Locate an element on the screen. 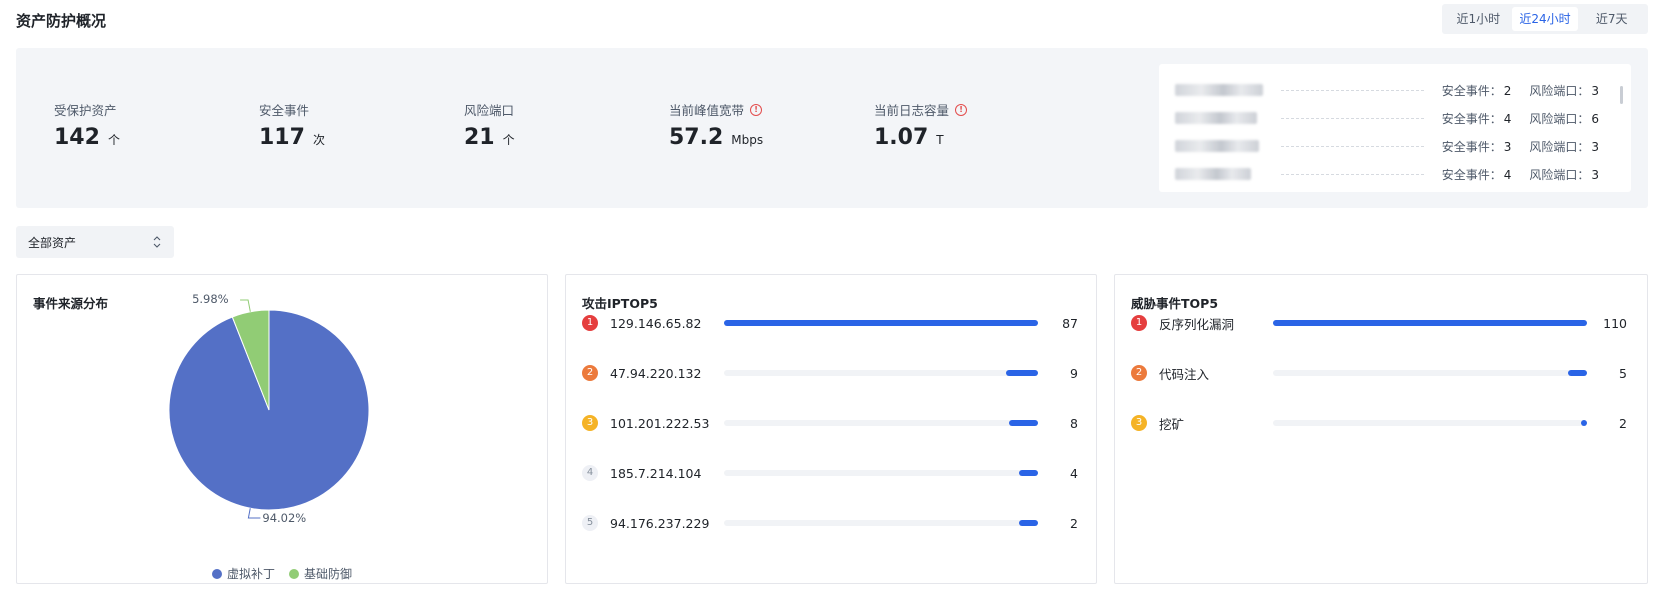 The image size is (1656, 592). metric-unit: 次 is located at coordinates (318, 140).